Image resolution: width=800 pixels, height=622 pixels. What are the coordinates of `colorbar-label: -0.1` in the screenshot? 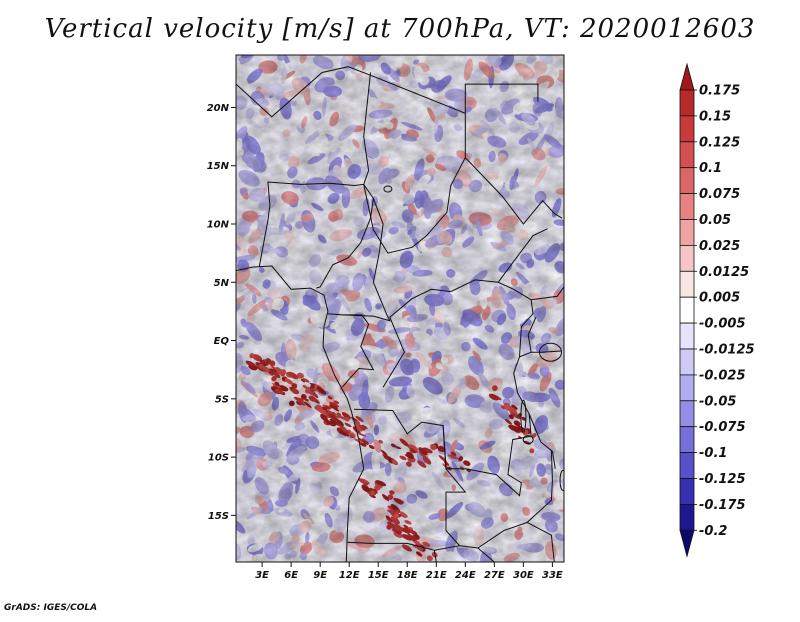 It's located at (713, 453).